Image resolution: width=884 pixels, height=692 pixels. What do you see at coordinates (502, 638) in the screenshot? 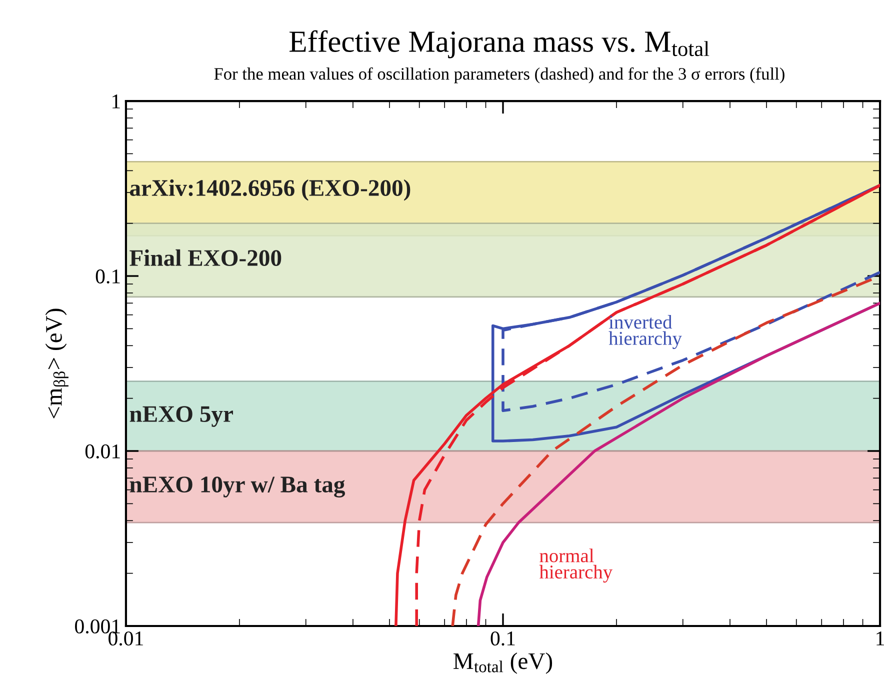
I see `x-tick-label: 0.1` at bounding box center [502, 638].